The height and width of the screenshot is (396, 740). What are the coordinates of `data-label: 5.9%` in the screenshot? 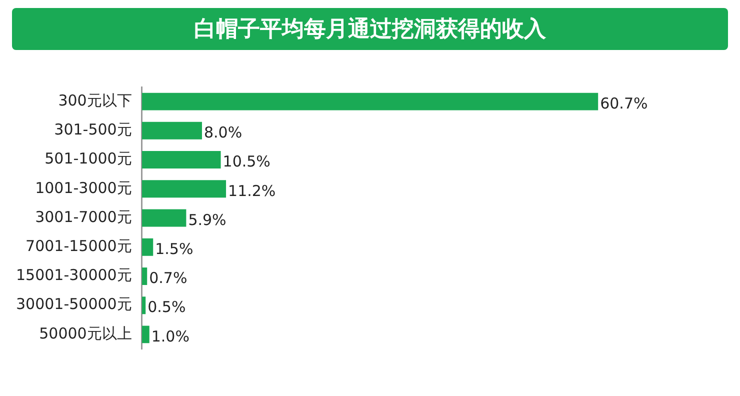 It's located at (207, 219).